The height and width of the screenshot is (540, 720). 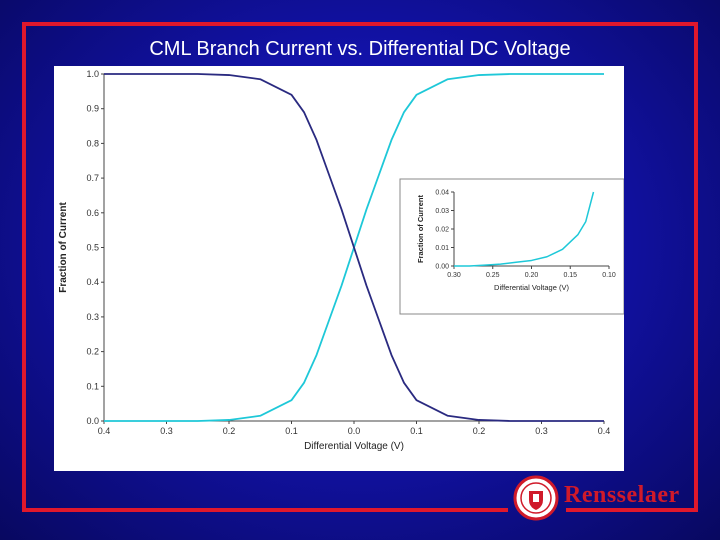 I want to click on inset-x-tick-label: 0.15, so click(x=570, y=275).